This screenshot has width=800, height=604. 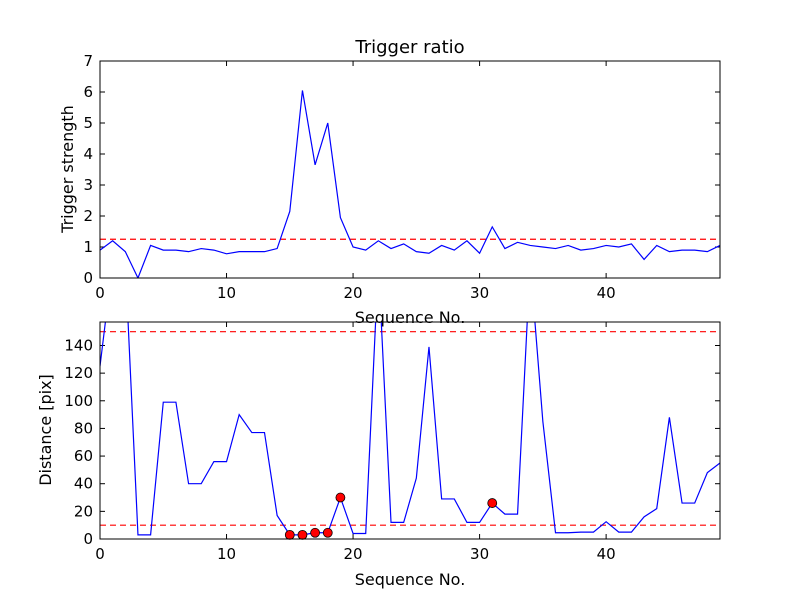 What do you see at coordinates (88, 539) in the screenshot?
I see `bottom-y-tick-label: 0` at bounding box center [88, 539].